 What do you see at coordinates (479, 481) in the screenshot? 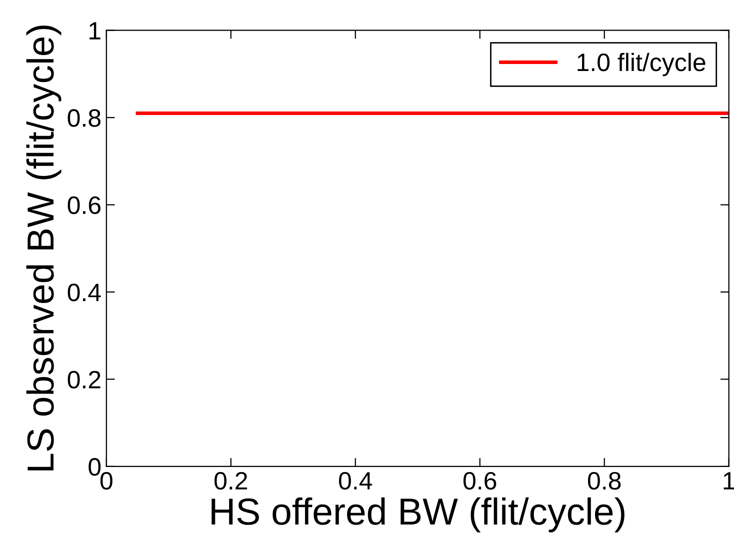
I see `x-tick-label: 0.6` at bounding box center [479, 481].